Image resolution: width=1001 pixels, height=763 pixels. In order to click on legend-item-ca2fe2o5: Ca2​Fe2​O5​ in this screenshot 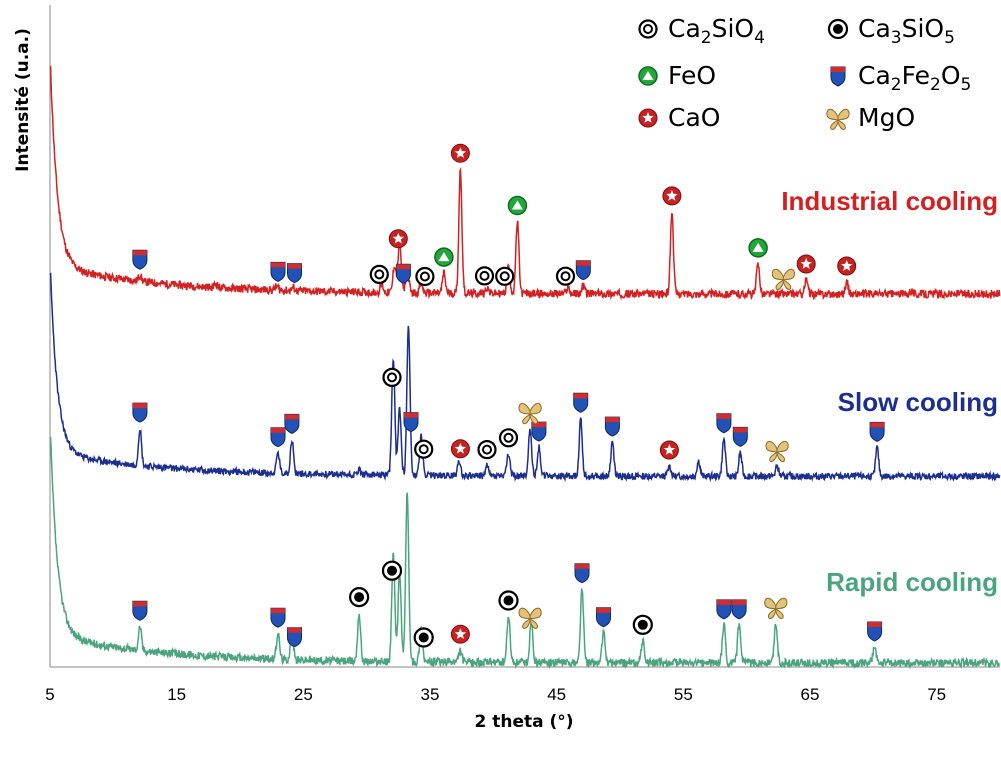, I will do `click(900, 78)`.